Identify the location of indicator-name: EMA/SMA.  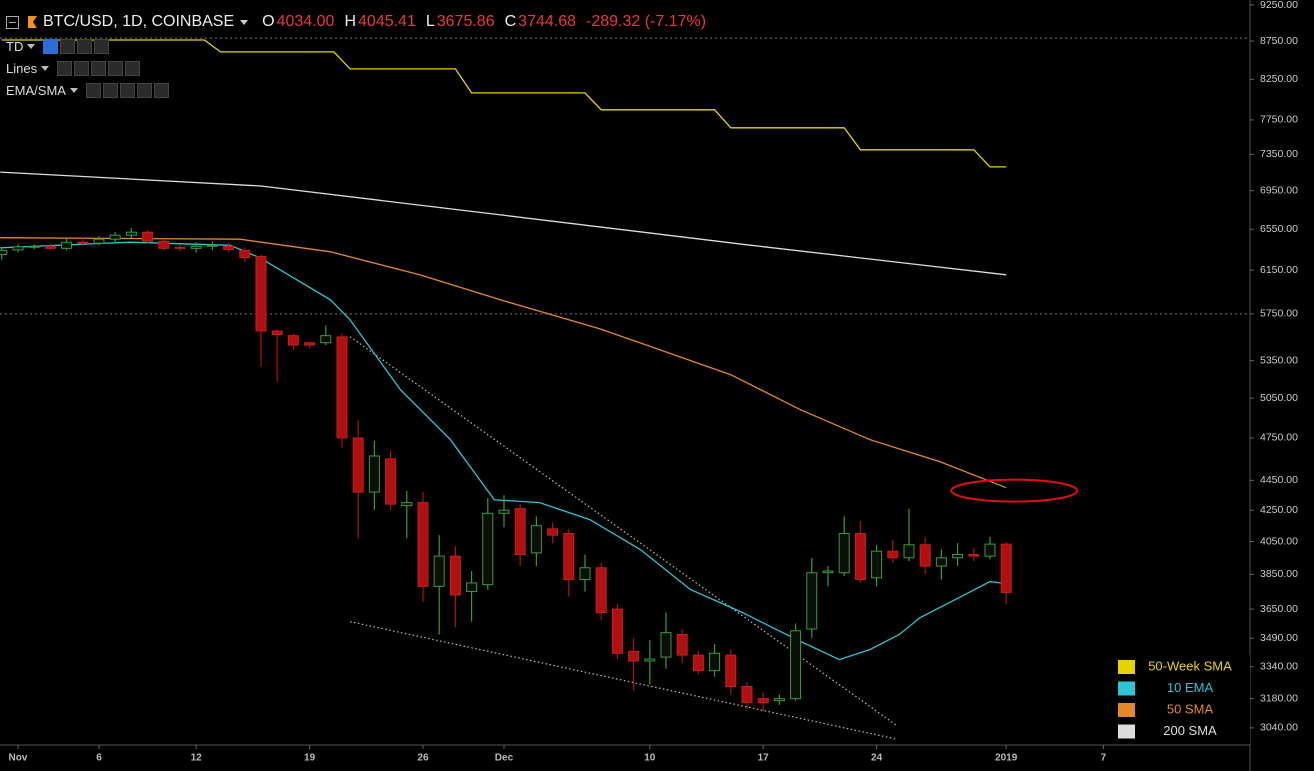
(36, 90).